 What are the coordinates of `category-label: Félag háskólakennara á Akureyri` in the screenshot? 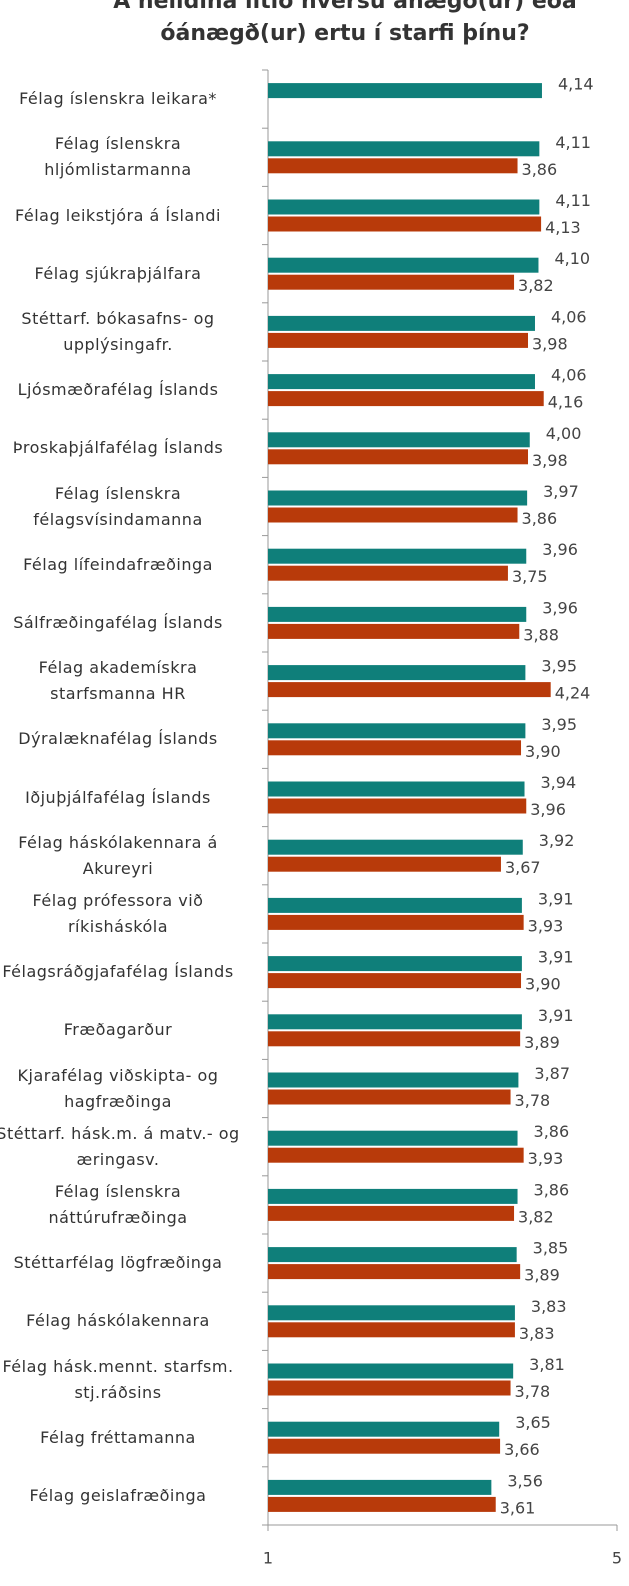 It's located at (118, 855).